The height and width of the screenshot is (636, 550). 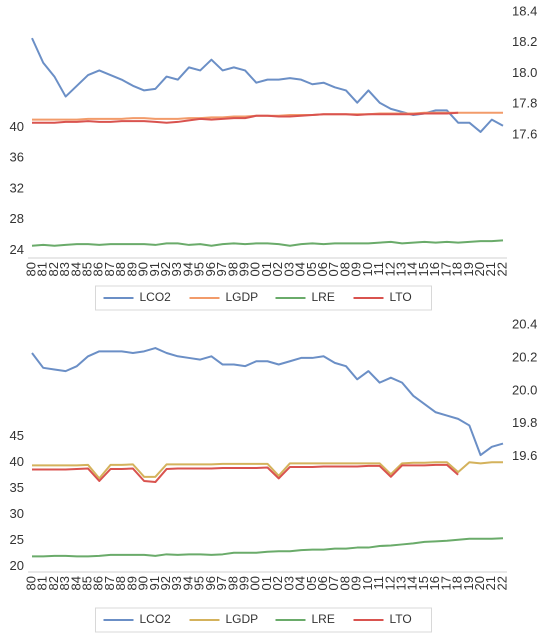 I want to click on y2-tick-label: 20.2, so click(x=524, y=356).